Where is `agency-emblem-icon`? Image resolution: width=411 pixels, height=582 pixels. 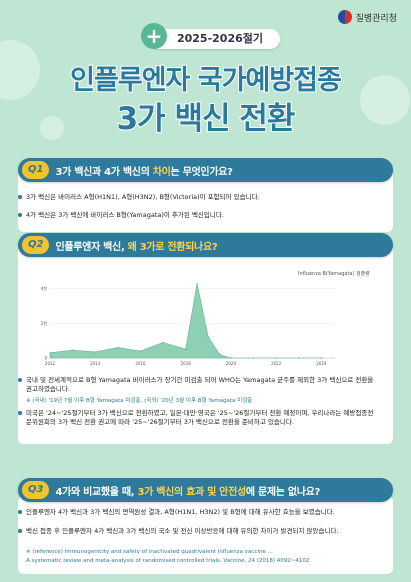
agency-emblem-icon is located at coordinates (344, 17).